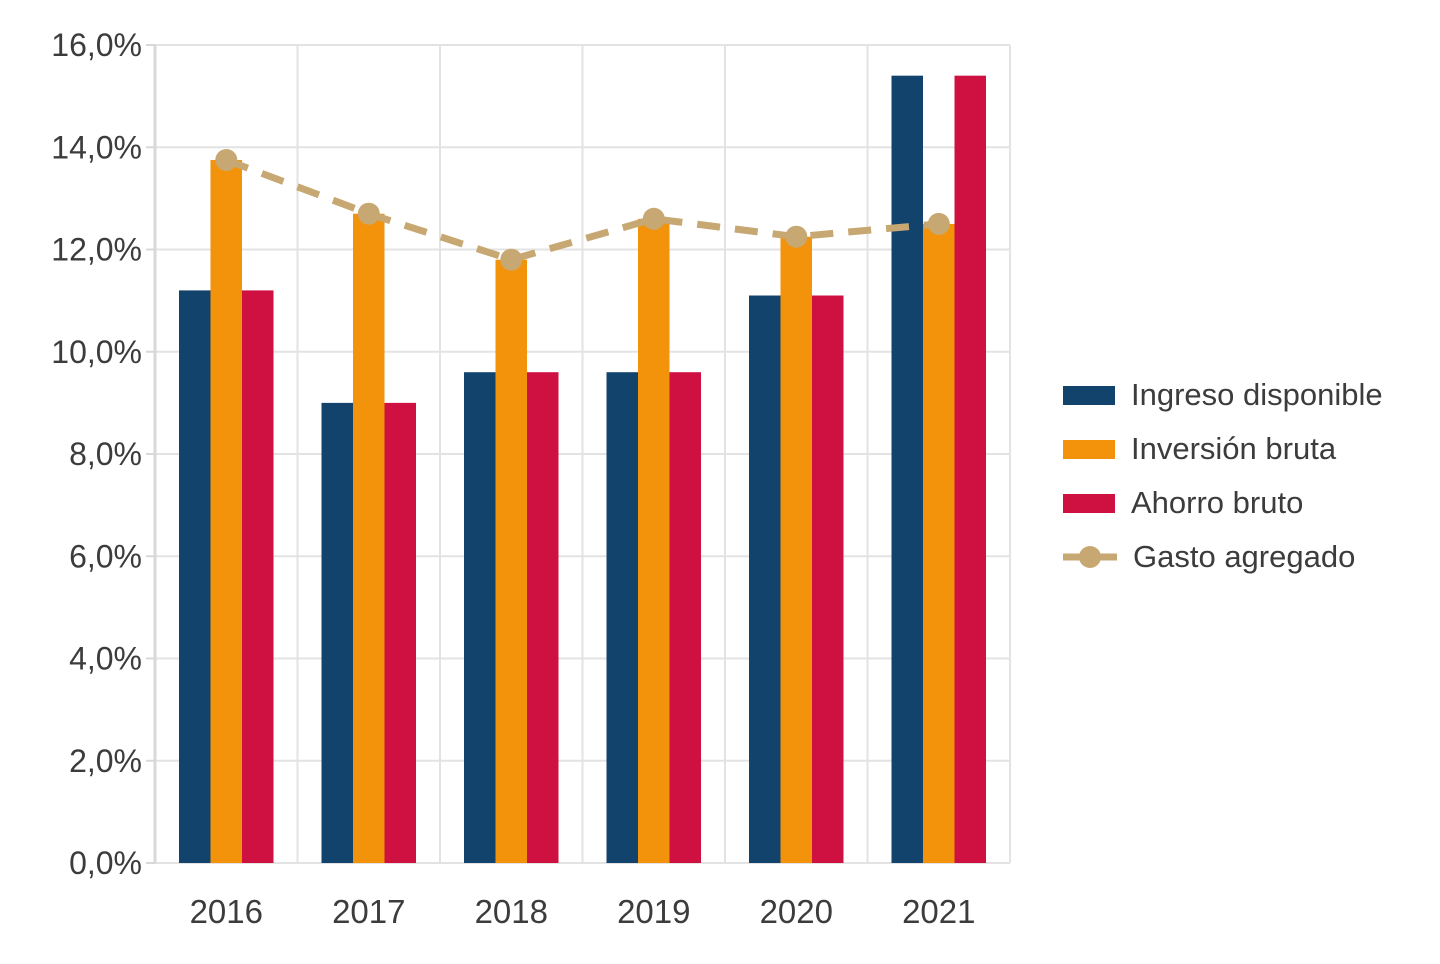 The height and width of the screenshot is (964, 1440). I want to click on bar-ahorro-bruto-2021, so click(970, 469).